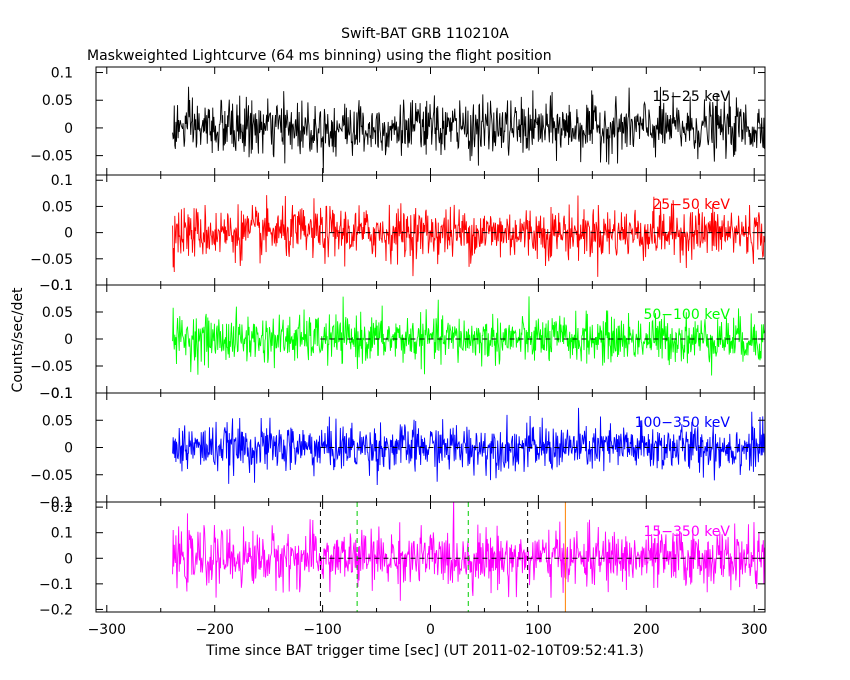 The width and height of the screenshot is (850, 680). I want to click on chart-title: Swift-BAT GRB 110210A, so click(425, 34).